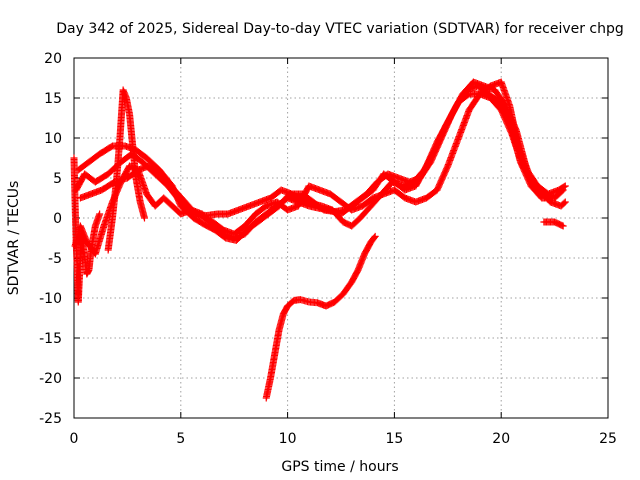 Image resolution: width=640 pixels, height=480 pixels. Describe the element at coordinates (57, 179) in the screenshot. I see `y-tick-label: 5` at that location.